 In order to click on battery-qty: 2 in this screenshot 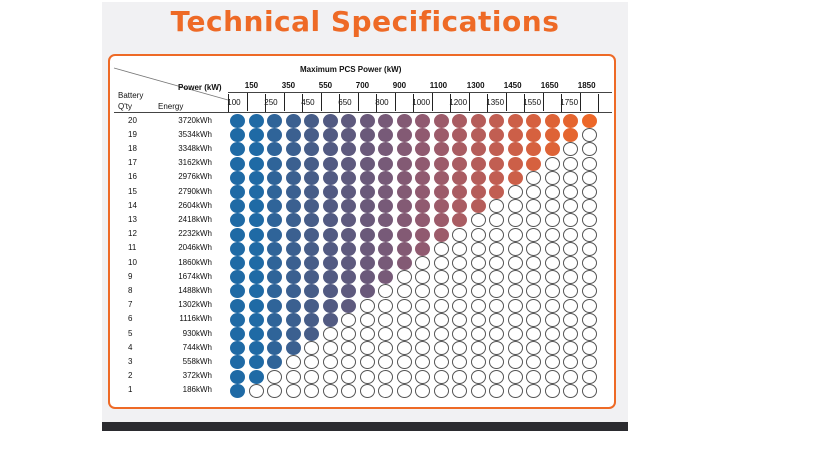, I will do `click(130, 376)`.